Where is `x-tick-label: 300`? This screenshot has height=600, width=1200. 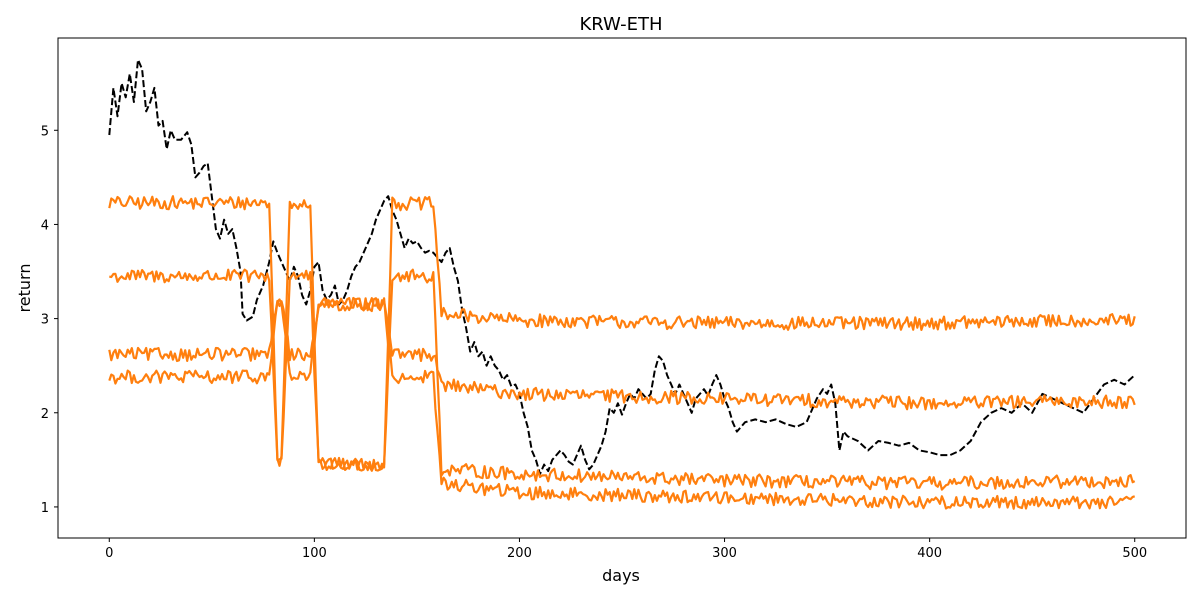 x-tick-label: 300 is located at coordinates (724, 553).